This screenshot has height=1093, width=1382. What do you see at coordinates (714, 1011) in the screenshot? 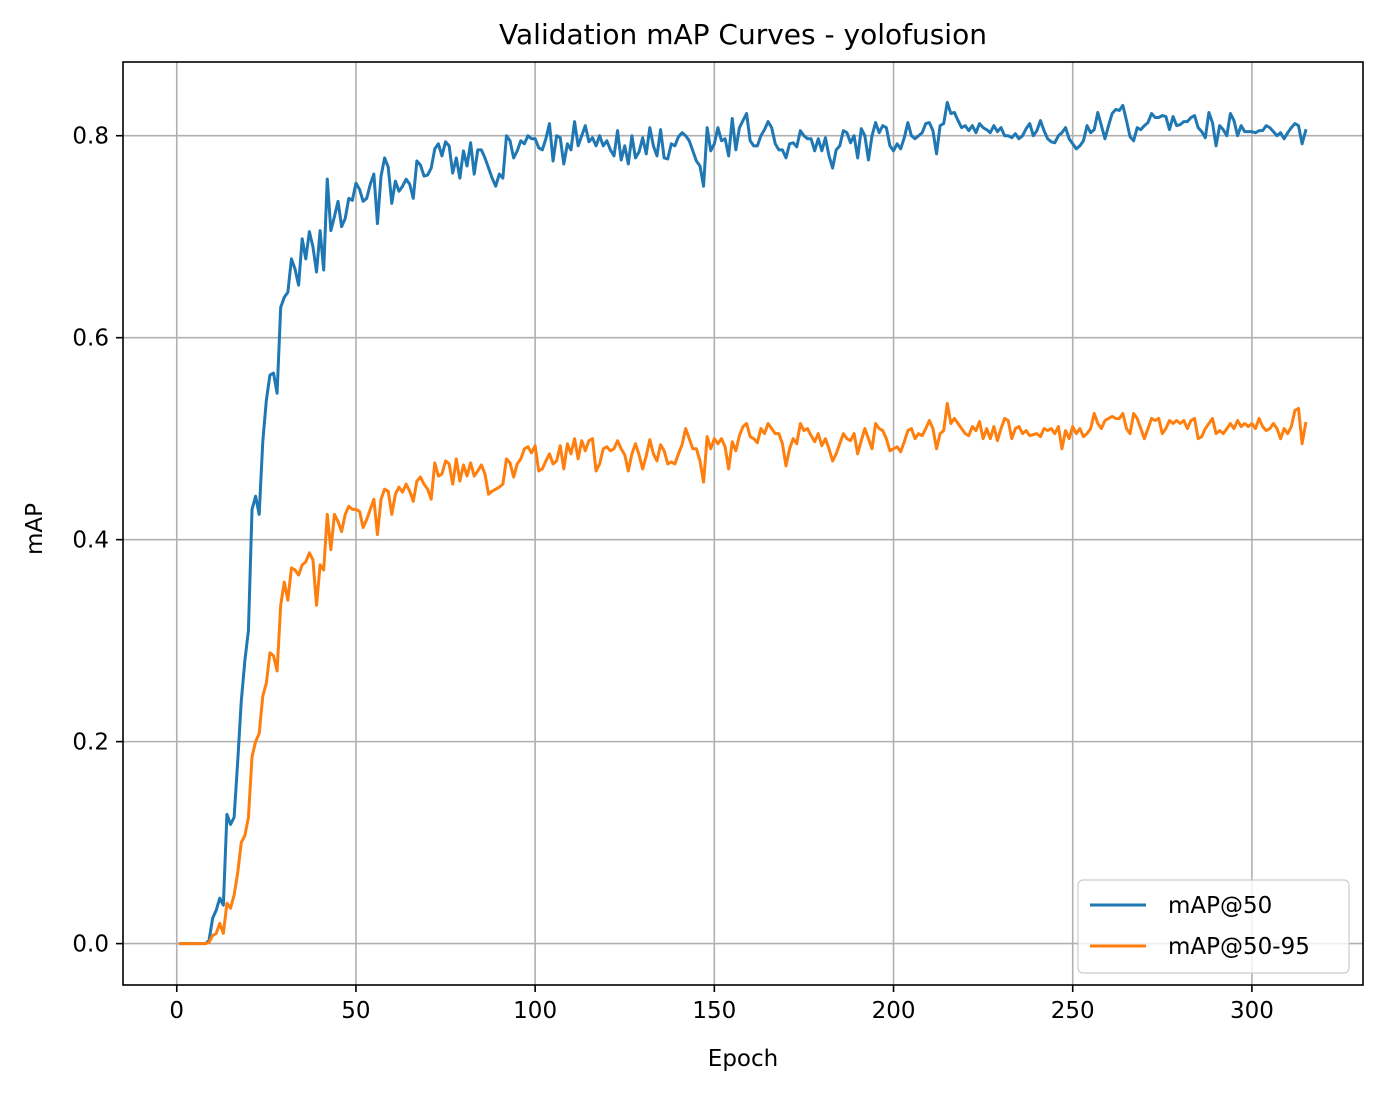
I see `x-tick-label: 150` at bounding box center [714, 1011].